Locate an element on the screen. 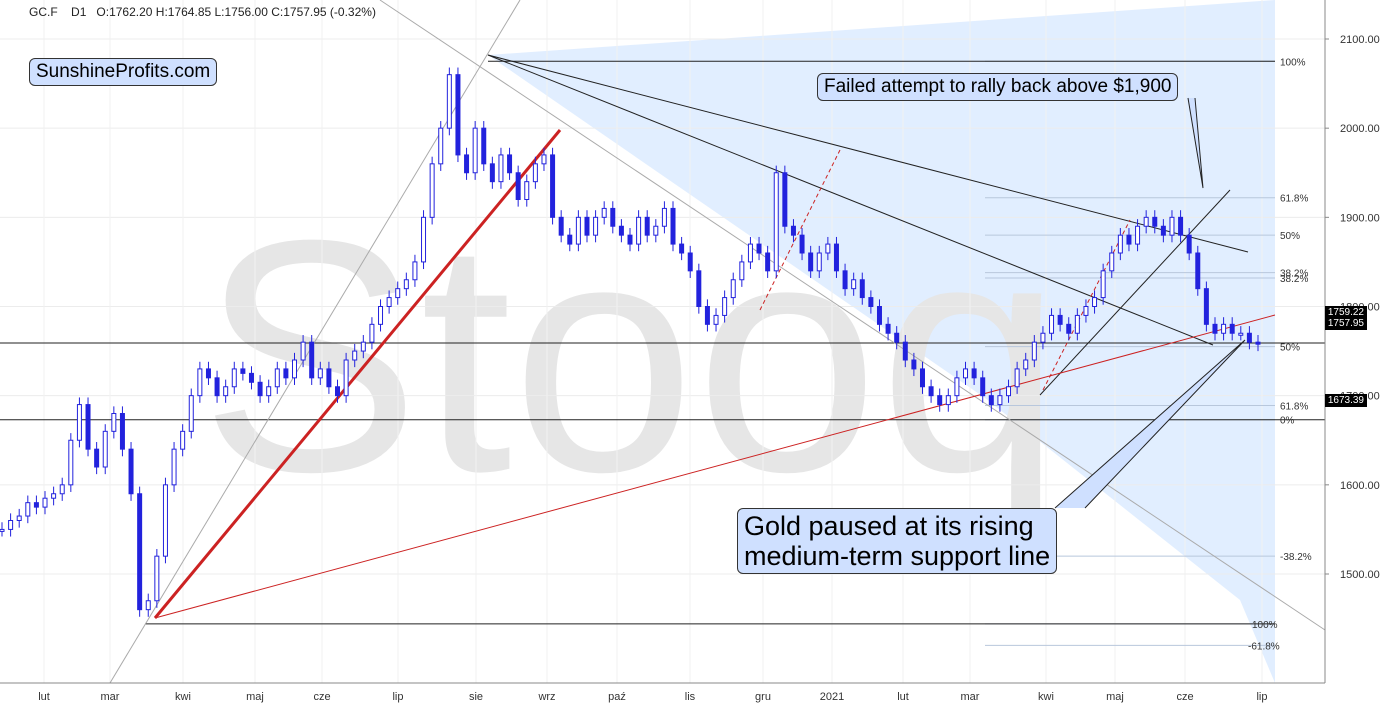 This screenshot has height=717, width=1383. y-tick-label: 1500.00 is located at coordinates (1360, 575).